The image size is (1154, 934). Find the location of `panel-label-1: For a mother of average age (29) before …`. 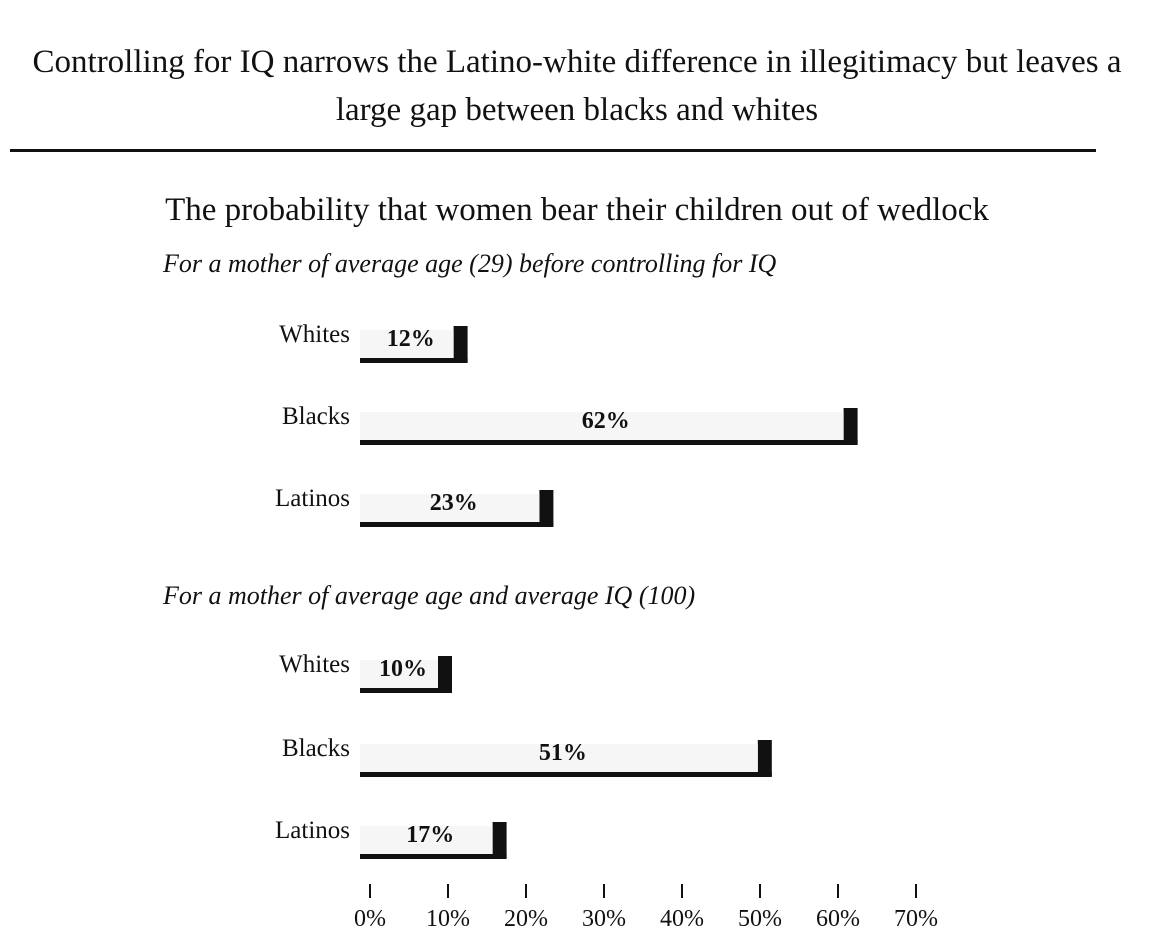

panel-label-1: For a mother of average age (29) before … is located at coordinates (469, 263).